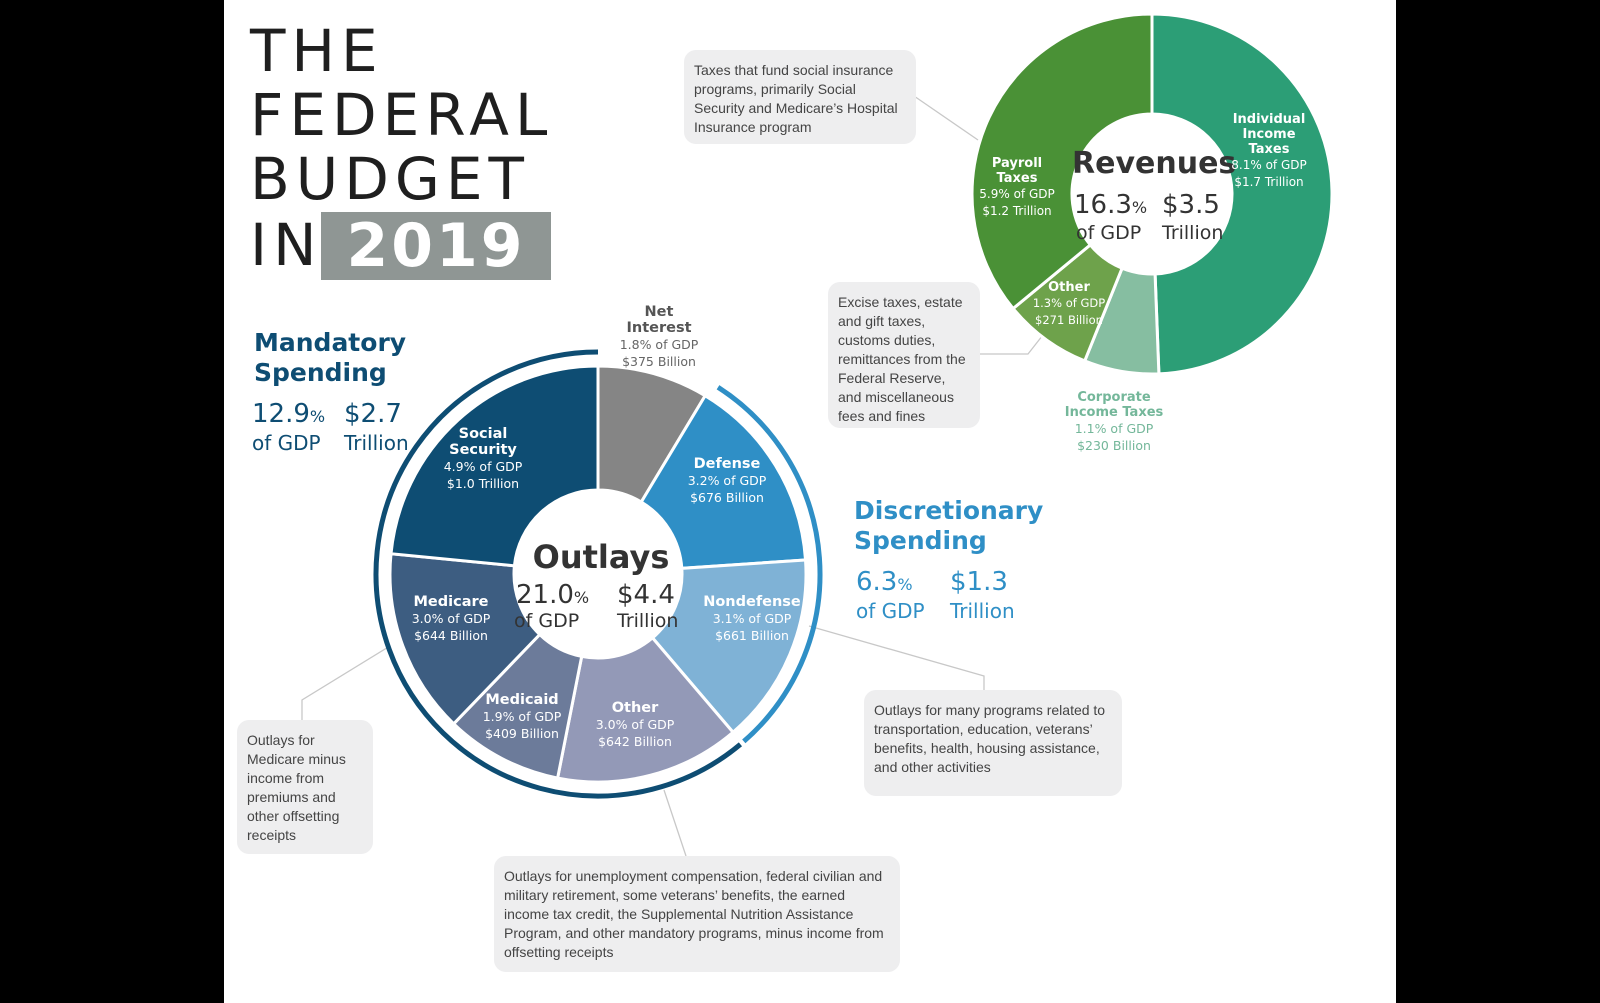 This screenshot has width=1600, height=1003. I want to click on outlays-center-of-gdp: of GDP, so click(547, 621).